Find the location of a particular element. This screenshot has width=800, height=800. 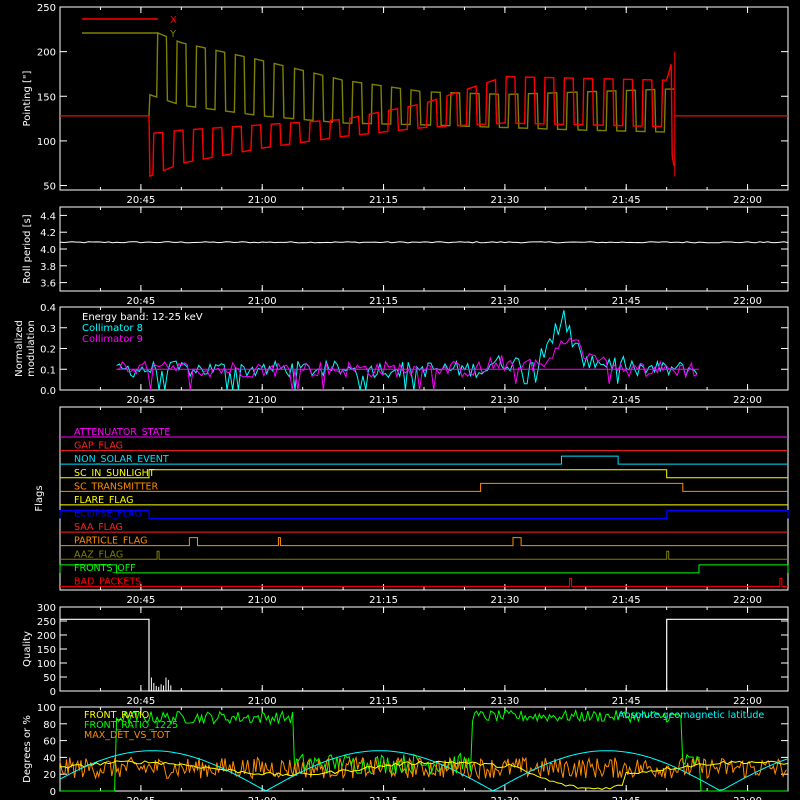

series-Y is located at coordinates (411, 82).